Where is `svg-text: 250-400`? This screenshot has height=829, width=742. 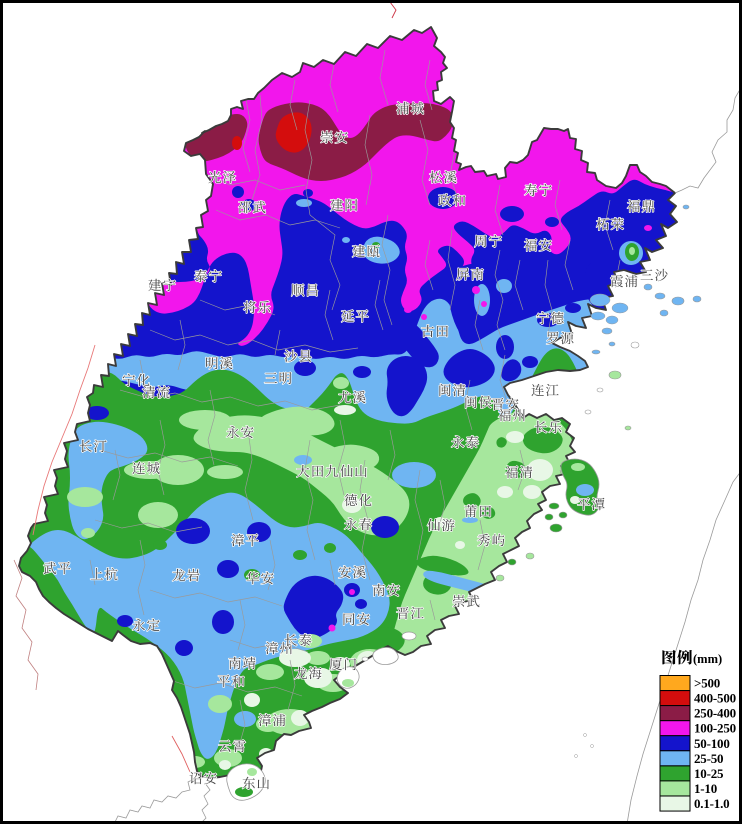
svg-text: 250-400 is located at coordinates (715, 713).